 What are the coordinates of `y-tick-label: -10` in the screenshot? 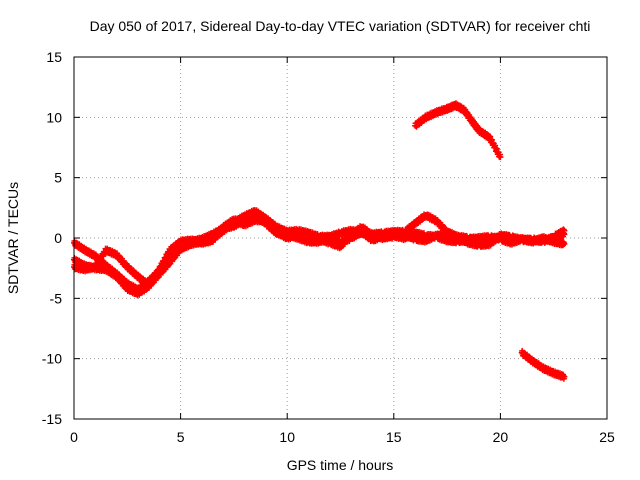 It's located at (52, 359).